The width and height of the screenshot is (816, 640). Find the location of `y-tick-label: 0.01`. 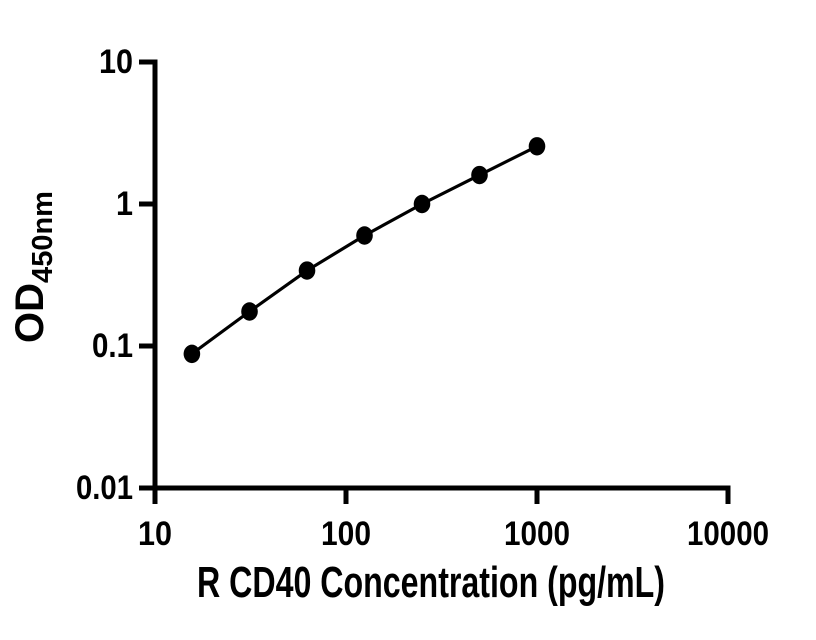

y-tick-label: 0.01 is located at coordinates (104, 488).